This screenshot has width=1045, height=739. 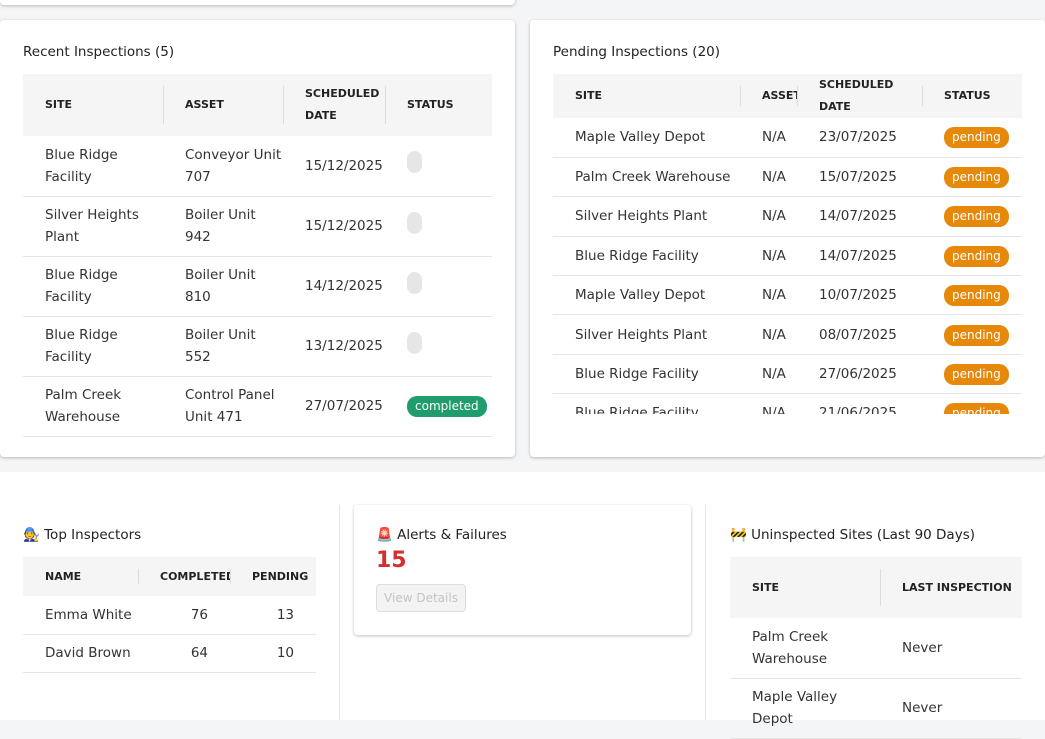 I want to click on column-header: COMPLETED, so click(x=186, y=576).